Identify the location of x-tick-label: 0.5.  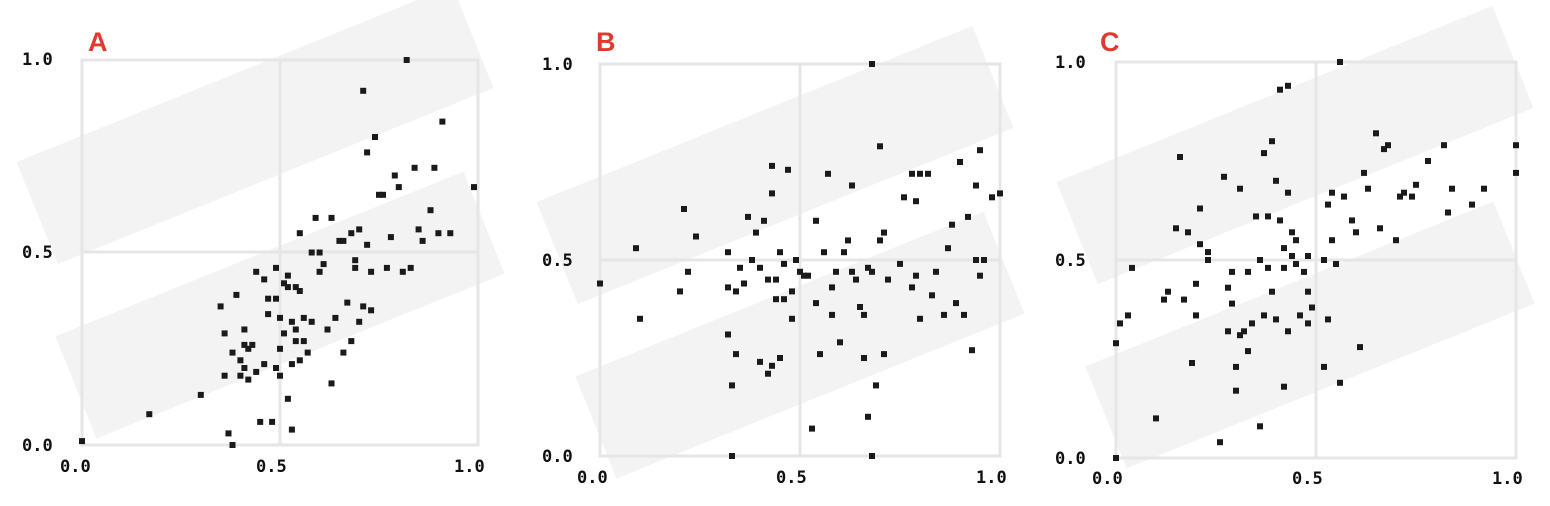
(1307, 479).